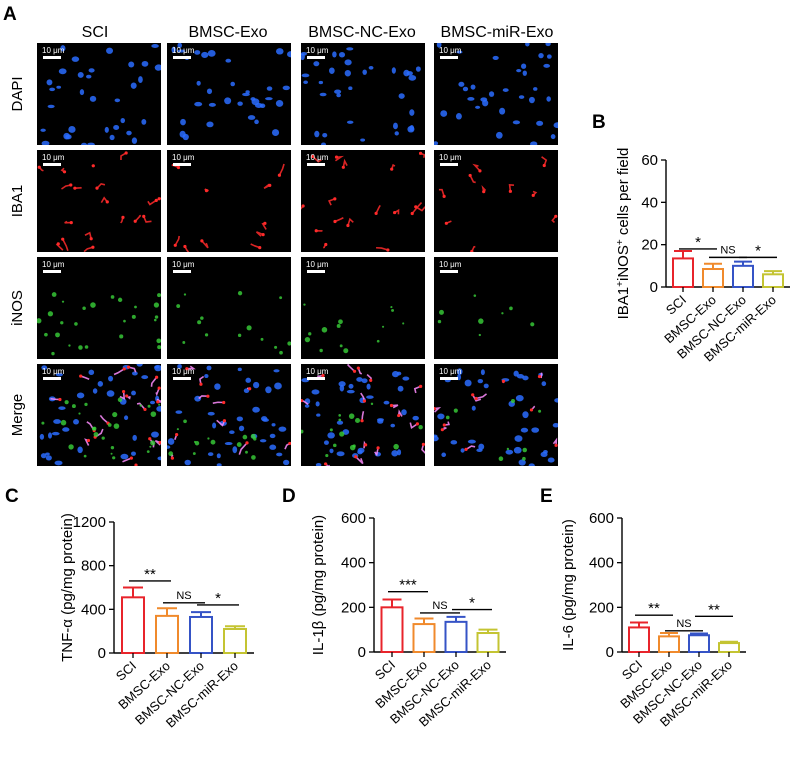  What do you see at coordinates (227, 32) in the screenshot?
I see `column-header: BMSC-Exo` at bounding box center [227, 32].